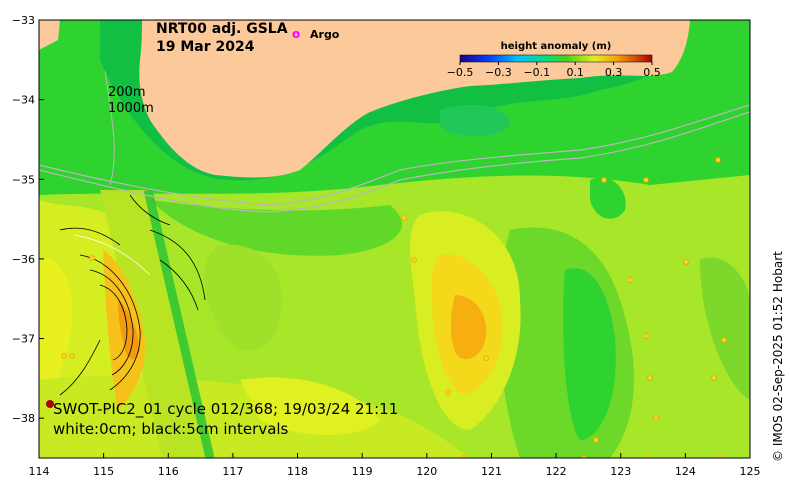  What do you see at coordinates (498, 72) in the screenshot?
I see `colorbar-tick-label: −0.3` at bounding box center [498, 72].